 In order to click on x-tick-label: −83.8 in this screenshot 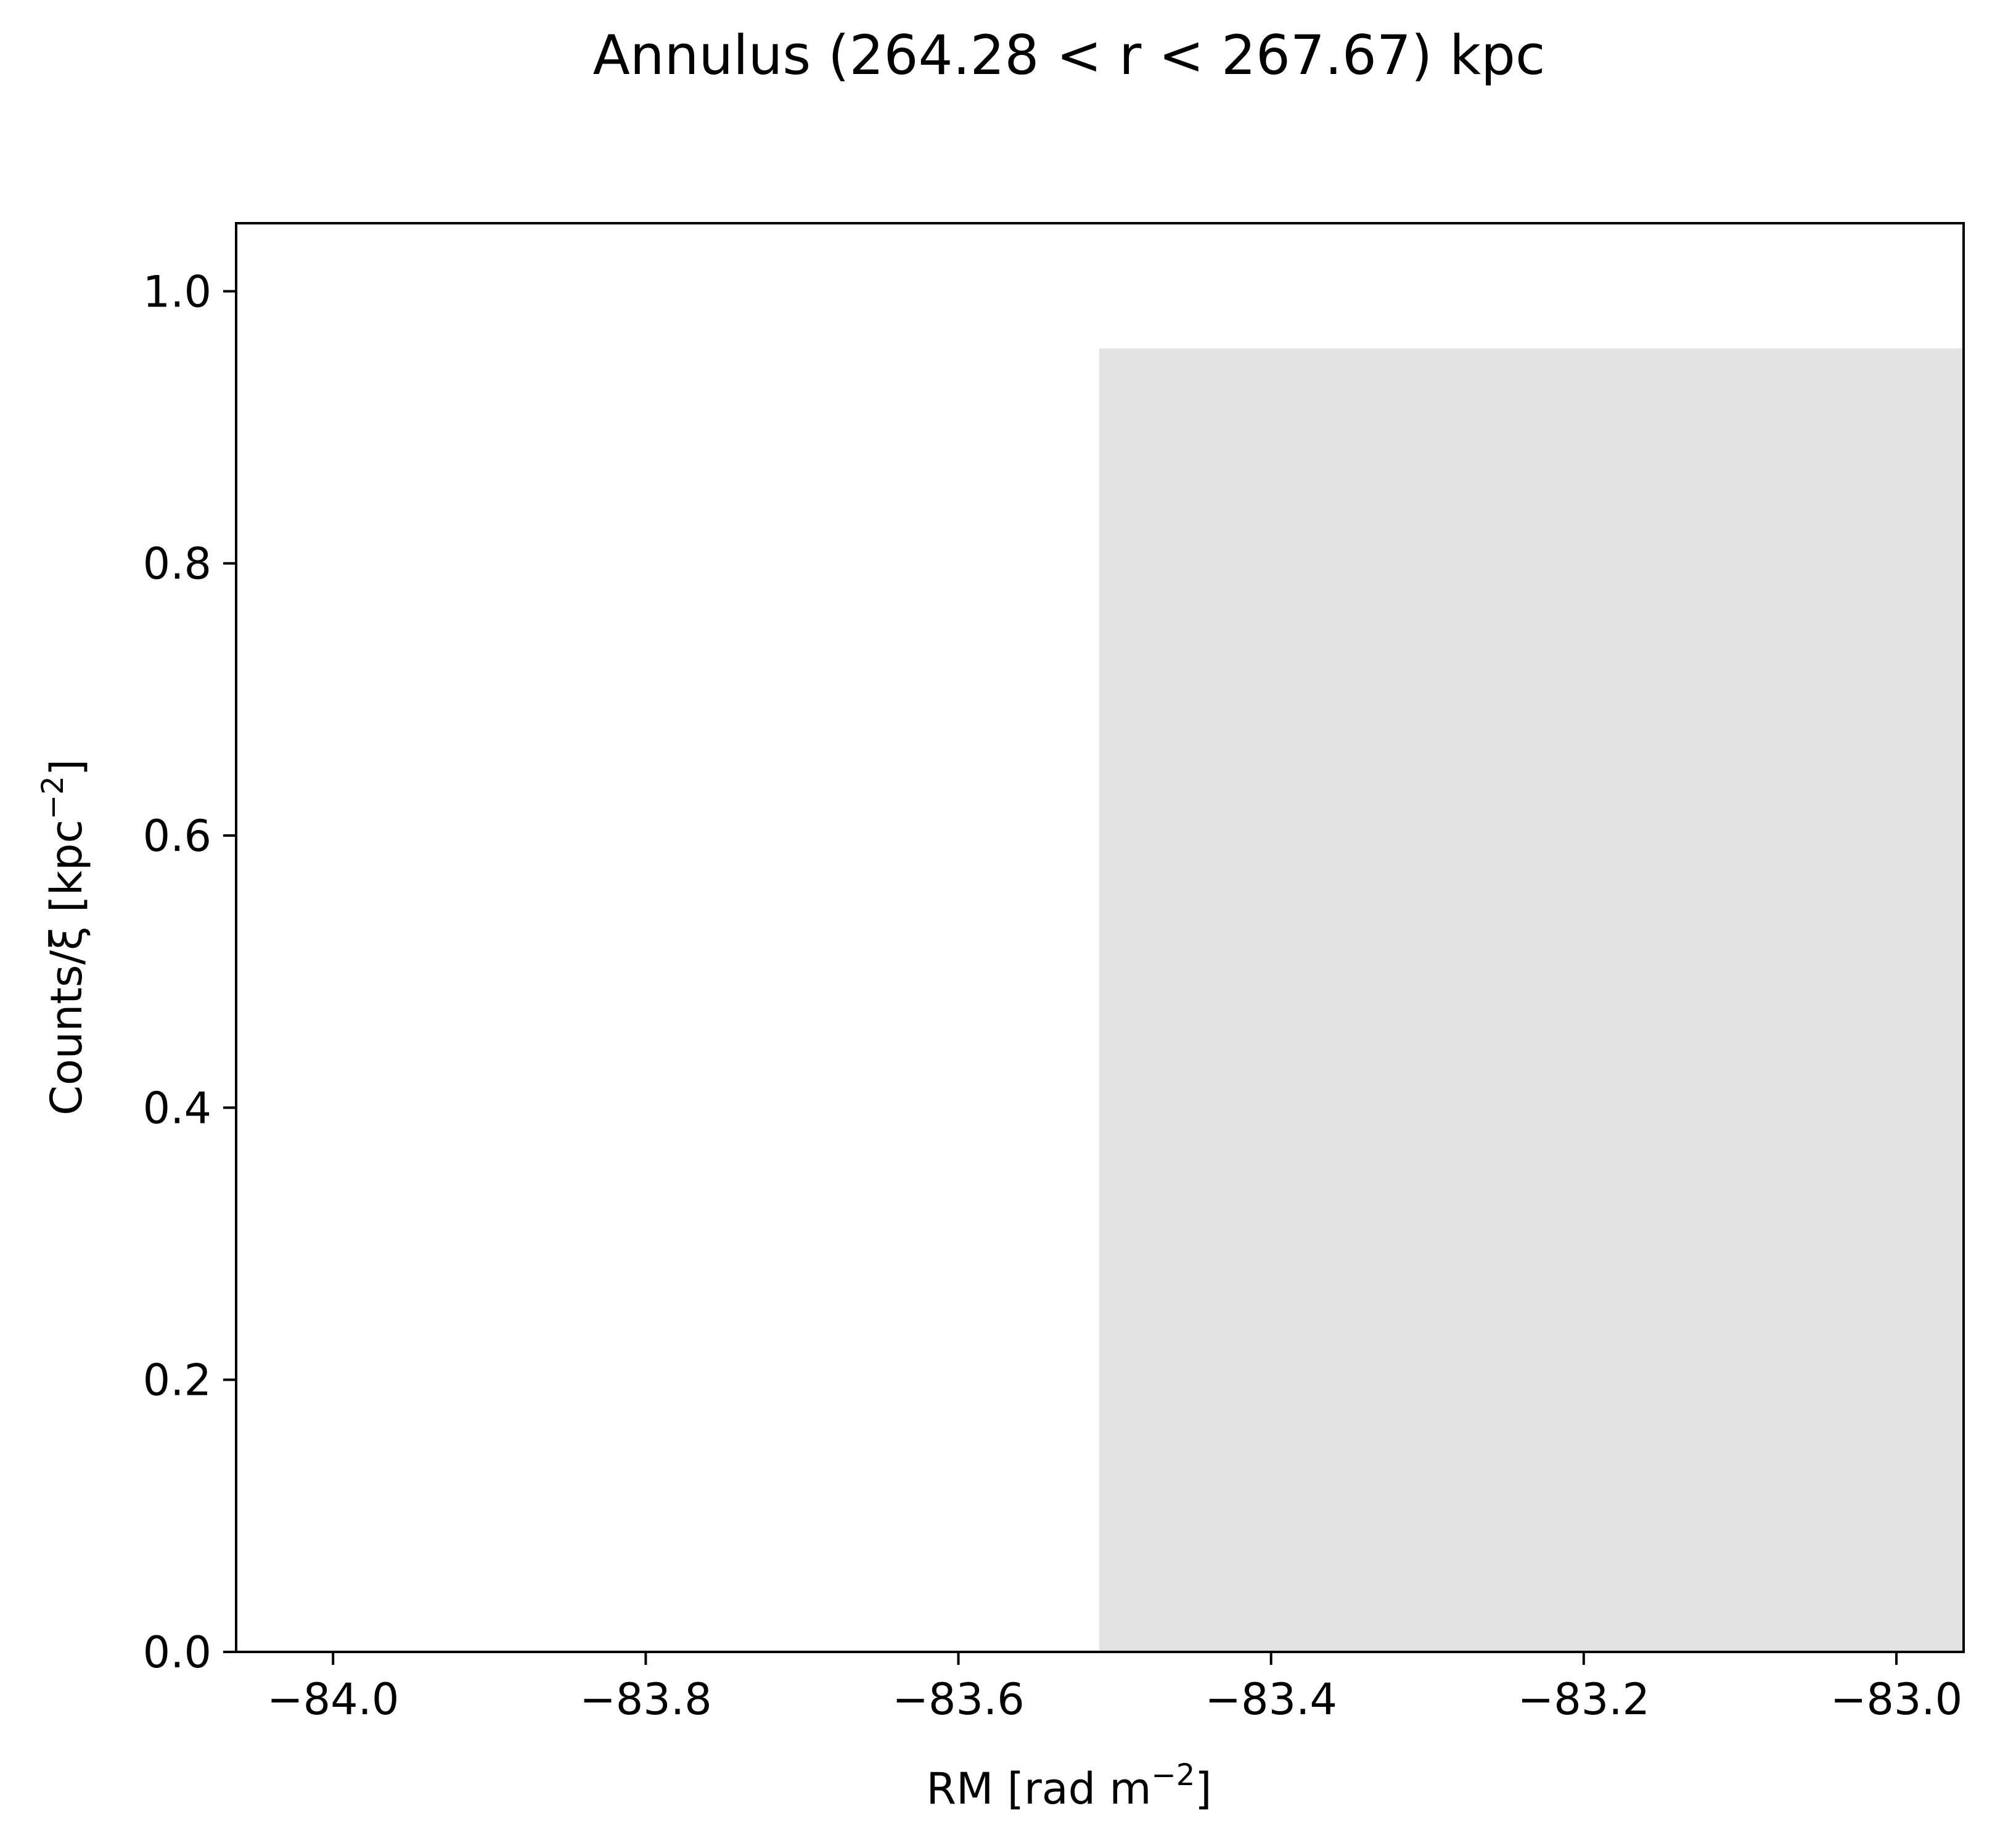, I will do `click(646, 1699)`.